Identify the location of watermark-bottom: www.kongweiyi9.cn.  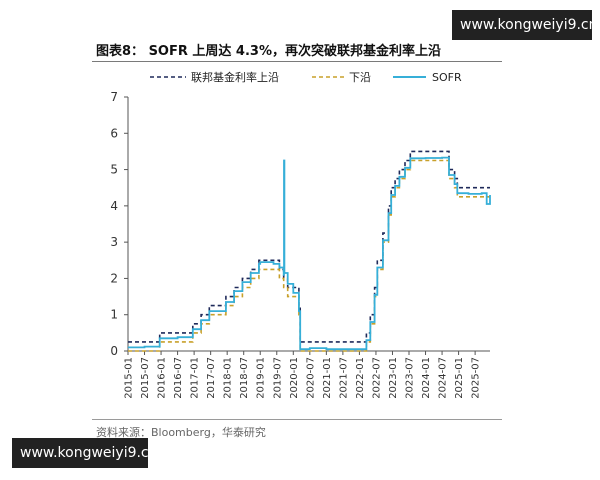
(85, 453).